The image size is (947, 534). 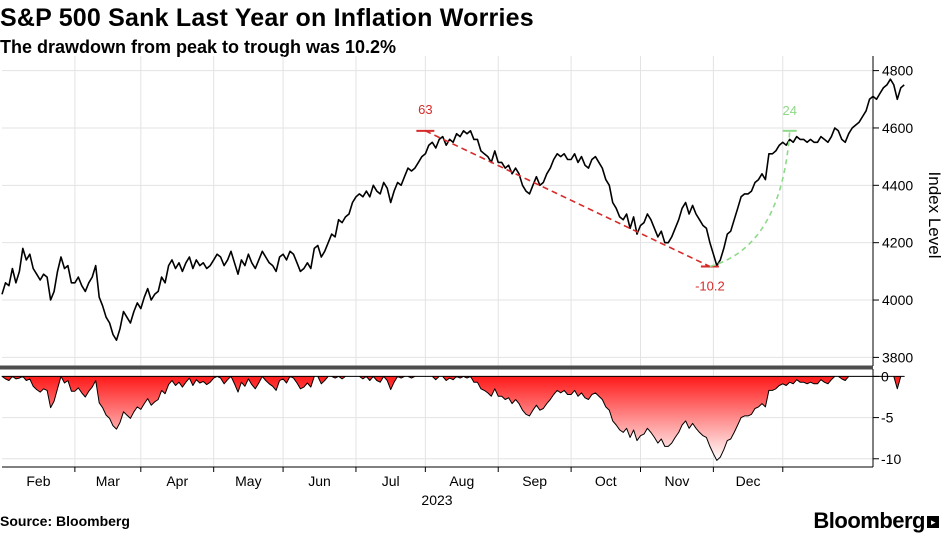 What do you see at coordinates (319, 481) in the screenshot?
I see `month-label: Jun` at bounding box center [319, 481].